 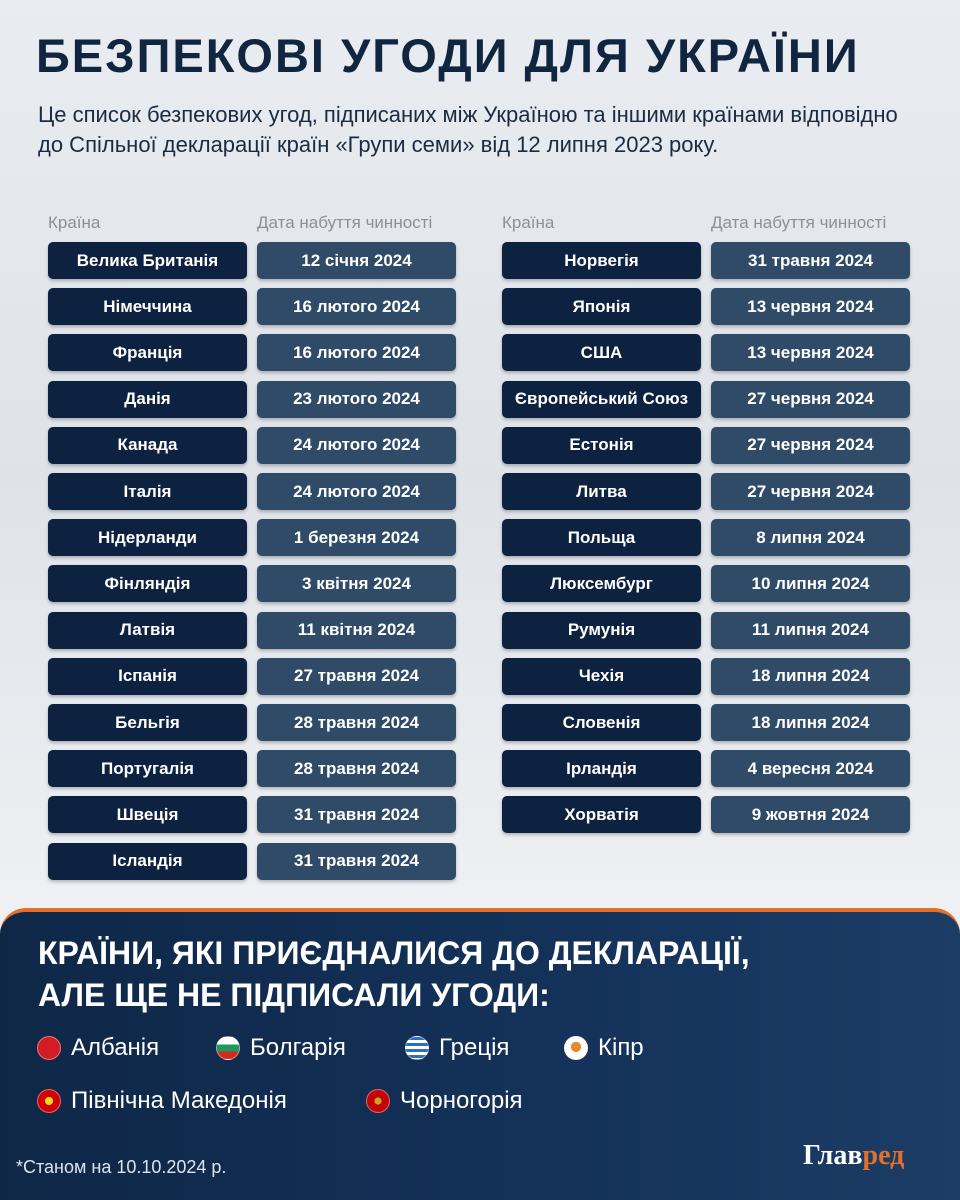 I want to click on pending-country: Кіпр, so click(x=604, y=1048).